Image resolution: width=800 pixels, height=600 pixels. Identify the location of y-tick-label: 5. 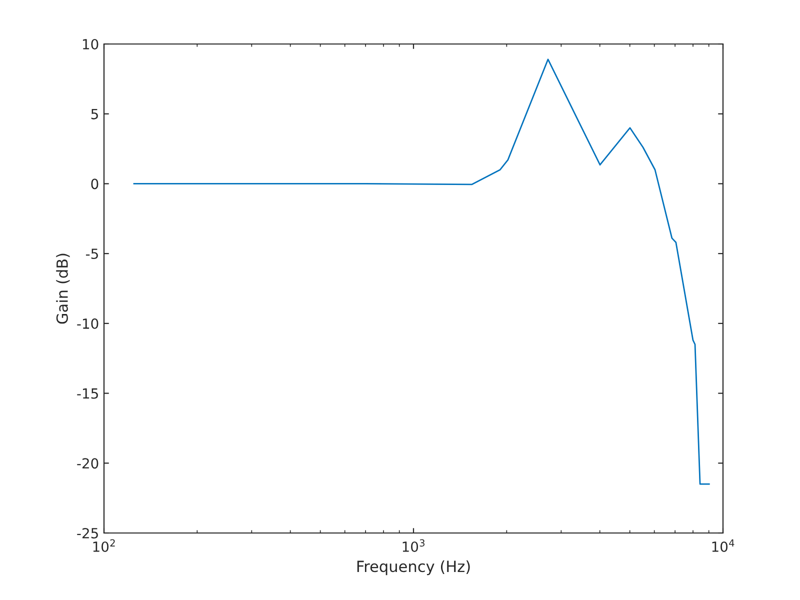
(94, 114).